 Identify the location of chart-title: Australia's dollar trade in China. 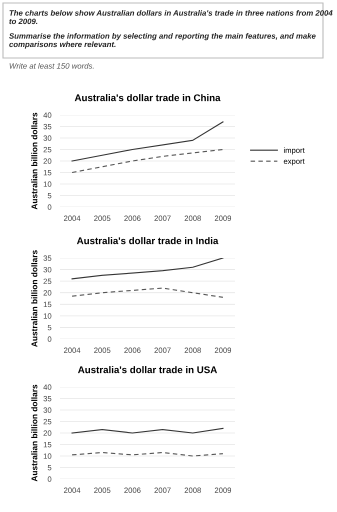
(147, 98).